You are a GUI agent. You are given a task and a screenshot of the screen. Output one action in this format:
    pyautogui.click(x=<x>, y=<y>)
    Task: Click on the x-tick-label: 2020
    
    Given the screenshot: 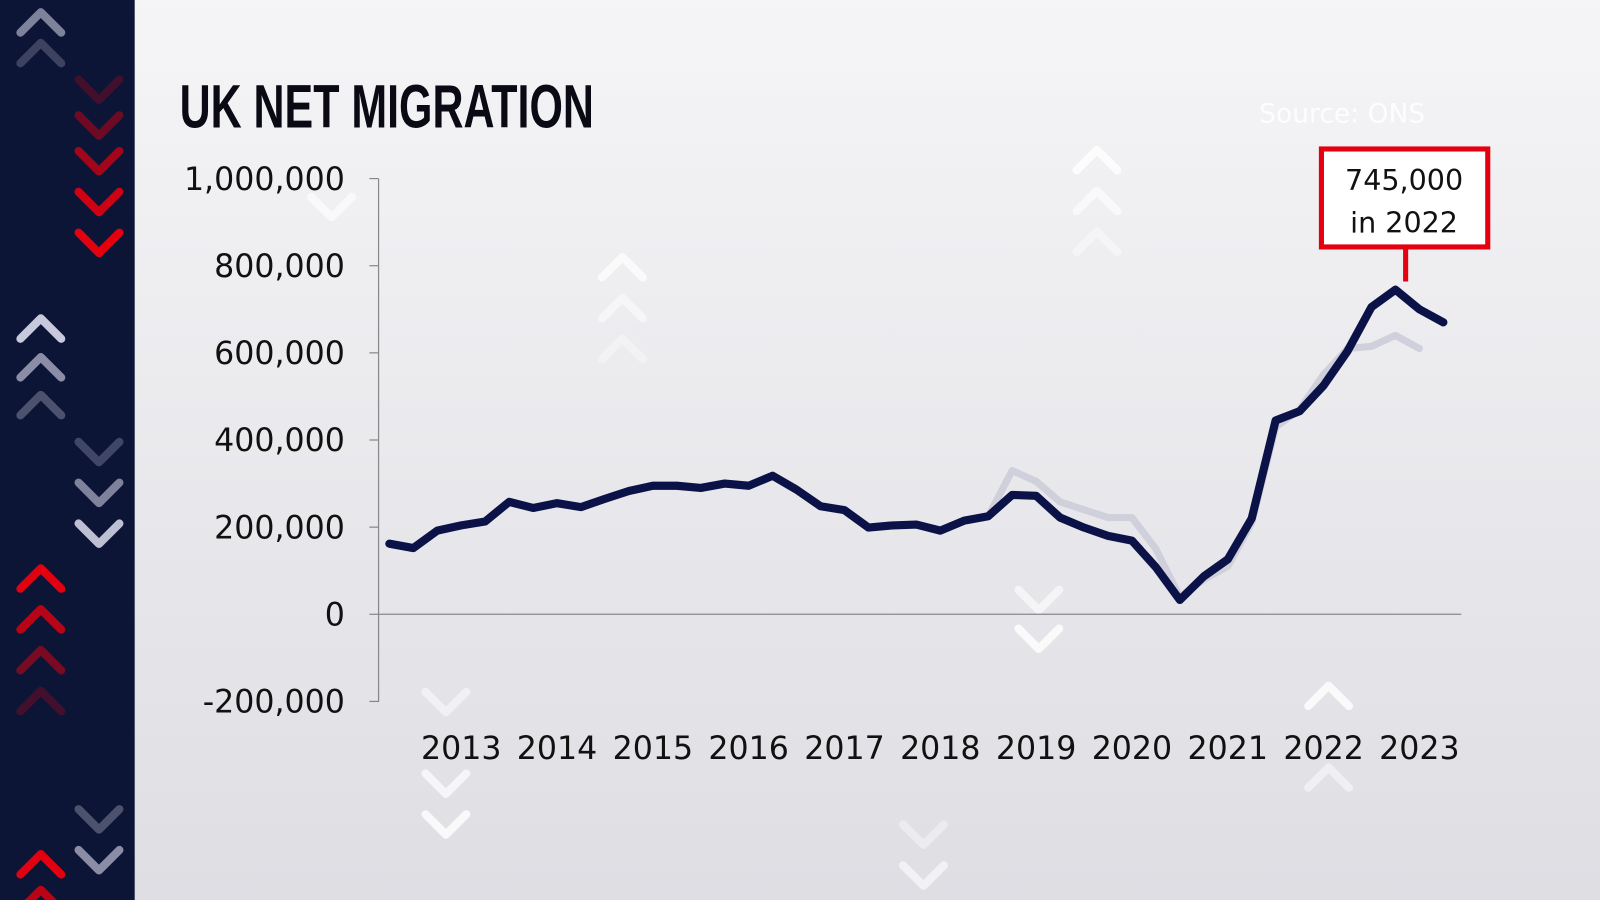 What is the action you would take?
    pyautogui.click(x=1132, y=749)
    